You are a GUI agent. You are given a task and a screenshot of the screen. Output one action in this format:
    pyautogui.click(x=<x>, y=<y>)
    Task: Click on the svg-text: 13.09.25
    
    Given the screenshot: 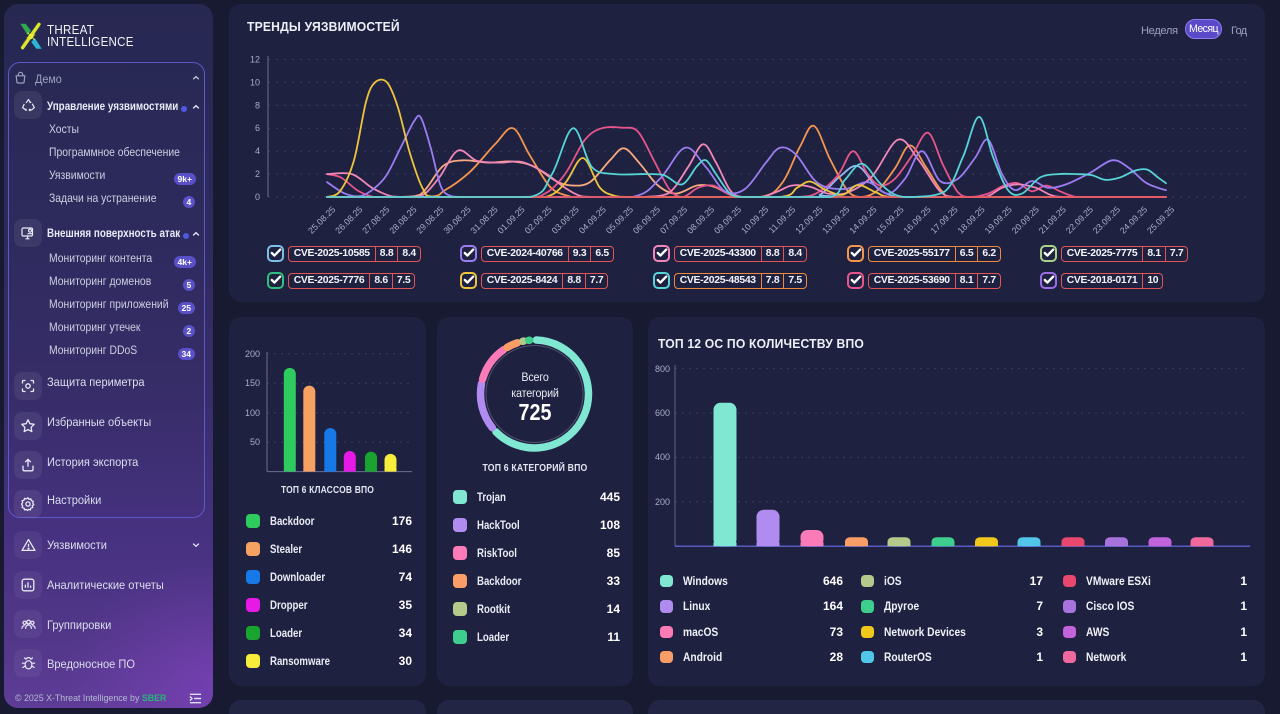 What is the action you would take?
    pyautogui.click(x=835, y=219)
    